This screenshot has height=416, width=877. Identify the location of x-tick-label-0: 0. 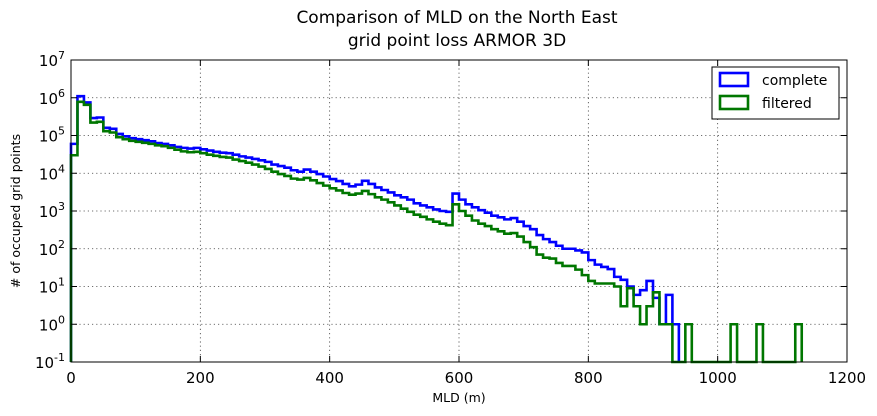
(71, 378).